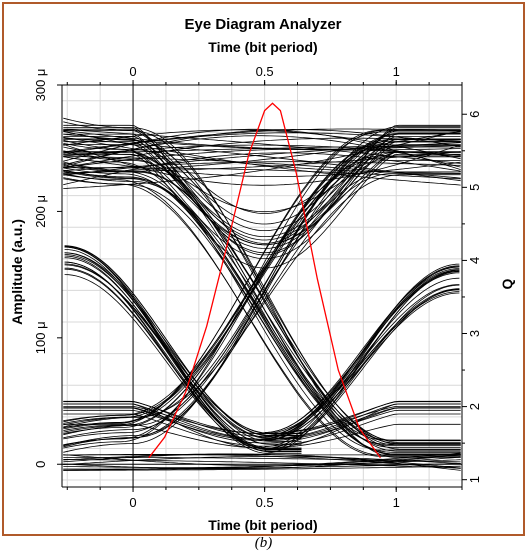 This screenshot has height=555, width=527. I want to click on y2-tick-label: 5, so click(474, 187).